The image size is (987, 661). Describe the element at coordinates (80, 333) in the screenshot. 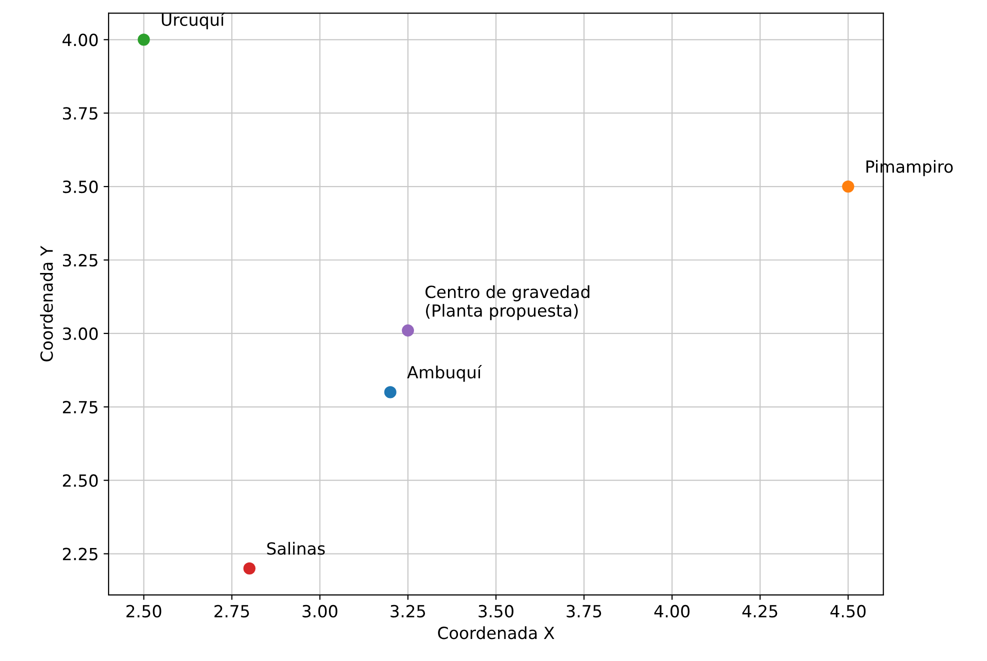

I see `y-tick-label: 3.00` at that location.